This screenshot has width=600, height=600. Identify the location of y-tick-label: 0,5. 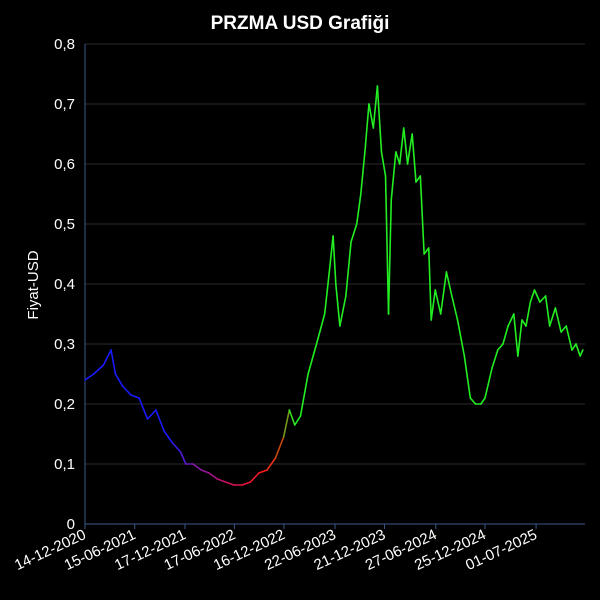
(64, 224).